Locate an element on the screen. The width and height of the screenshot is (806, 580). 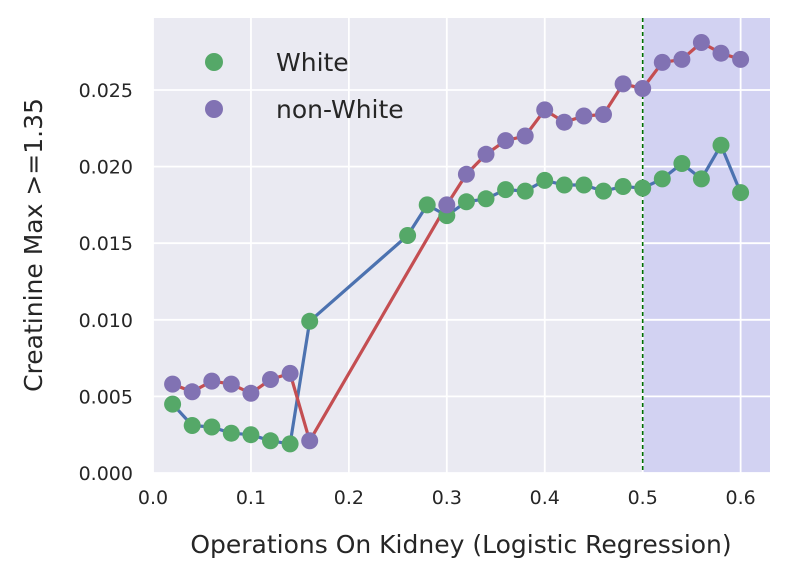
y-axis-ticks: 0.000 0.005 0.010 0.015 0.020 0.025 is located at coordinates (106, 282).